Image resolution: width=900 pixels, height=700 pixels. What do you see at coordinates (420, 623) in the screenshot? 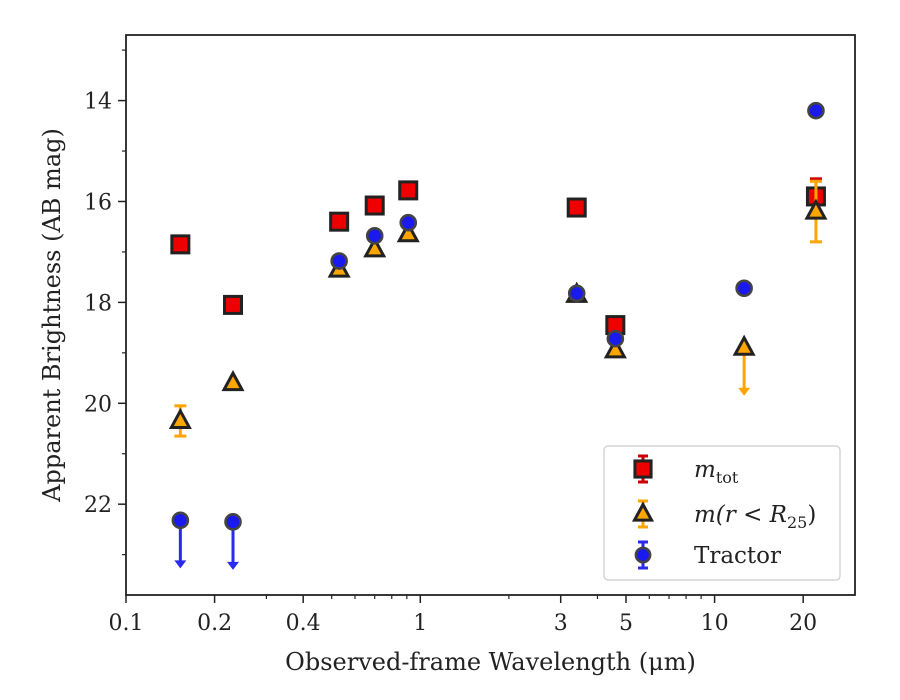
I see `x-tick-label: 1` at bounding box center [420, 623].